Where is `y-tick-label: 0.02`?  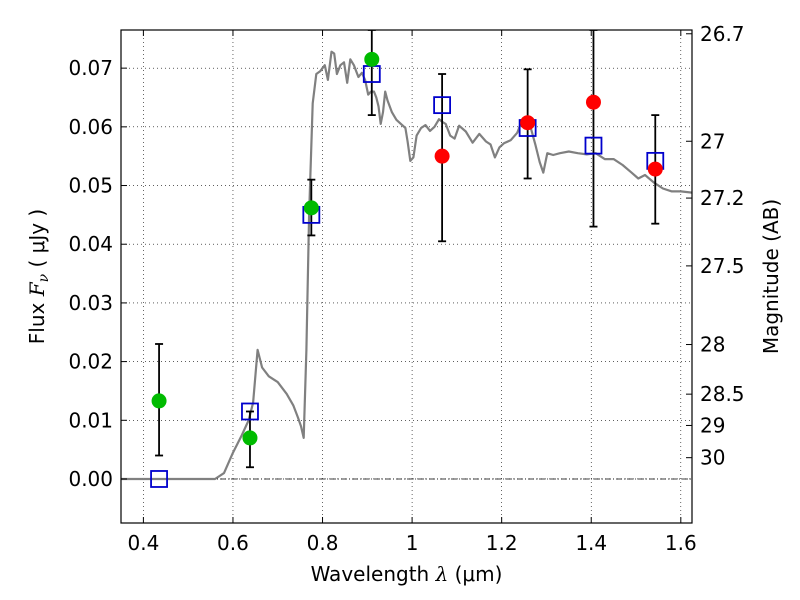
y-tick-label: 0.02 is located at coordinates (90, 362).